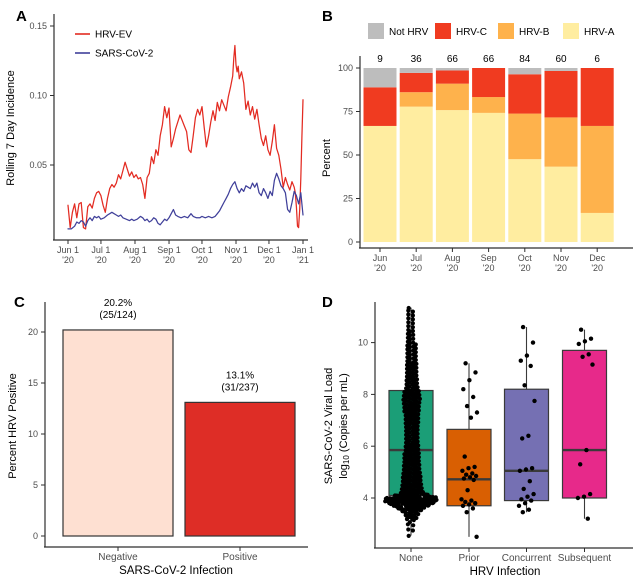 The width and height of the screenshot is (641, 583). I want to click on legend-label: HRV-B, so click(534, 32).